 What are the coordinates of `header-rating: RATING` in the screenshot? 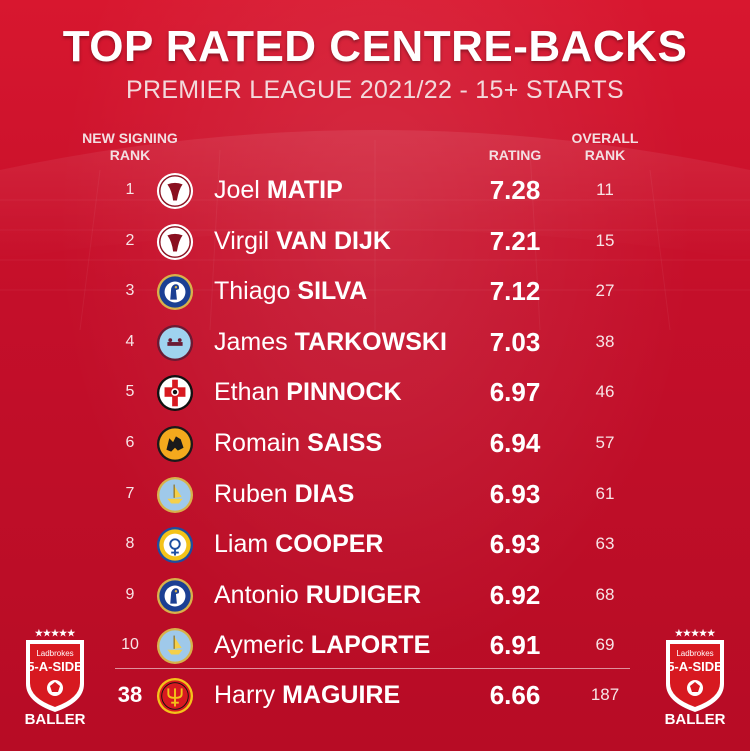 It's located at (515, 155).